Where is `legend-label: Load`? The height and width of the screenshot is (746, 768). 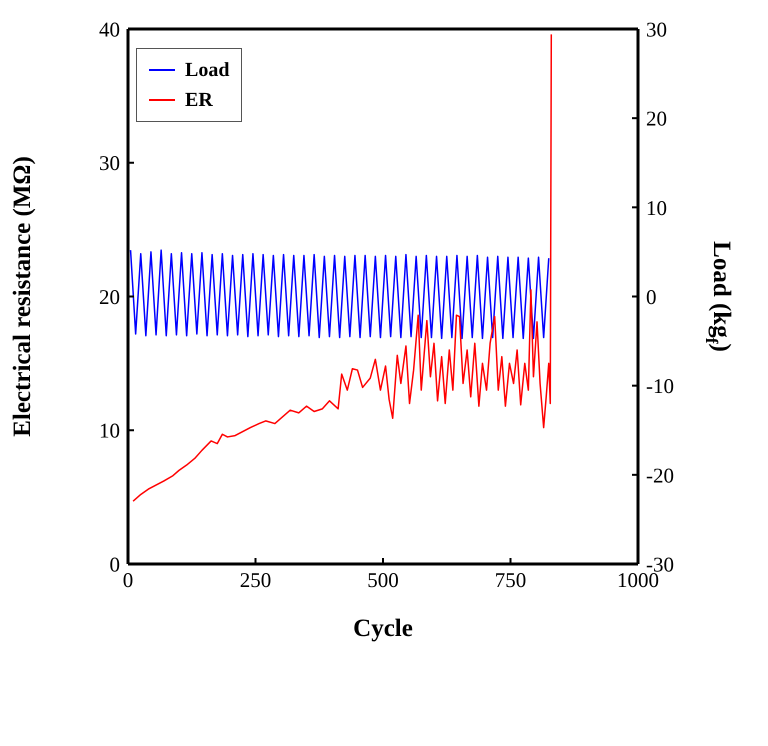 legend-label: Load is located at coordinates (207, 70).